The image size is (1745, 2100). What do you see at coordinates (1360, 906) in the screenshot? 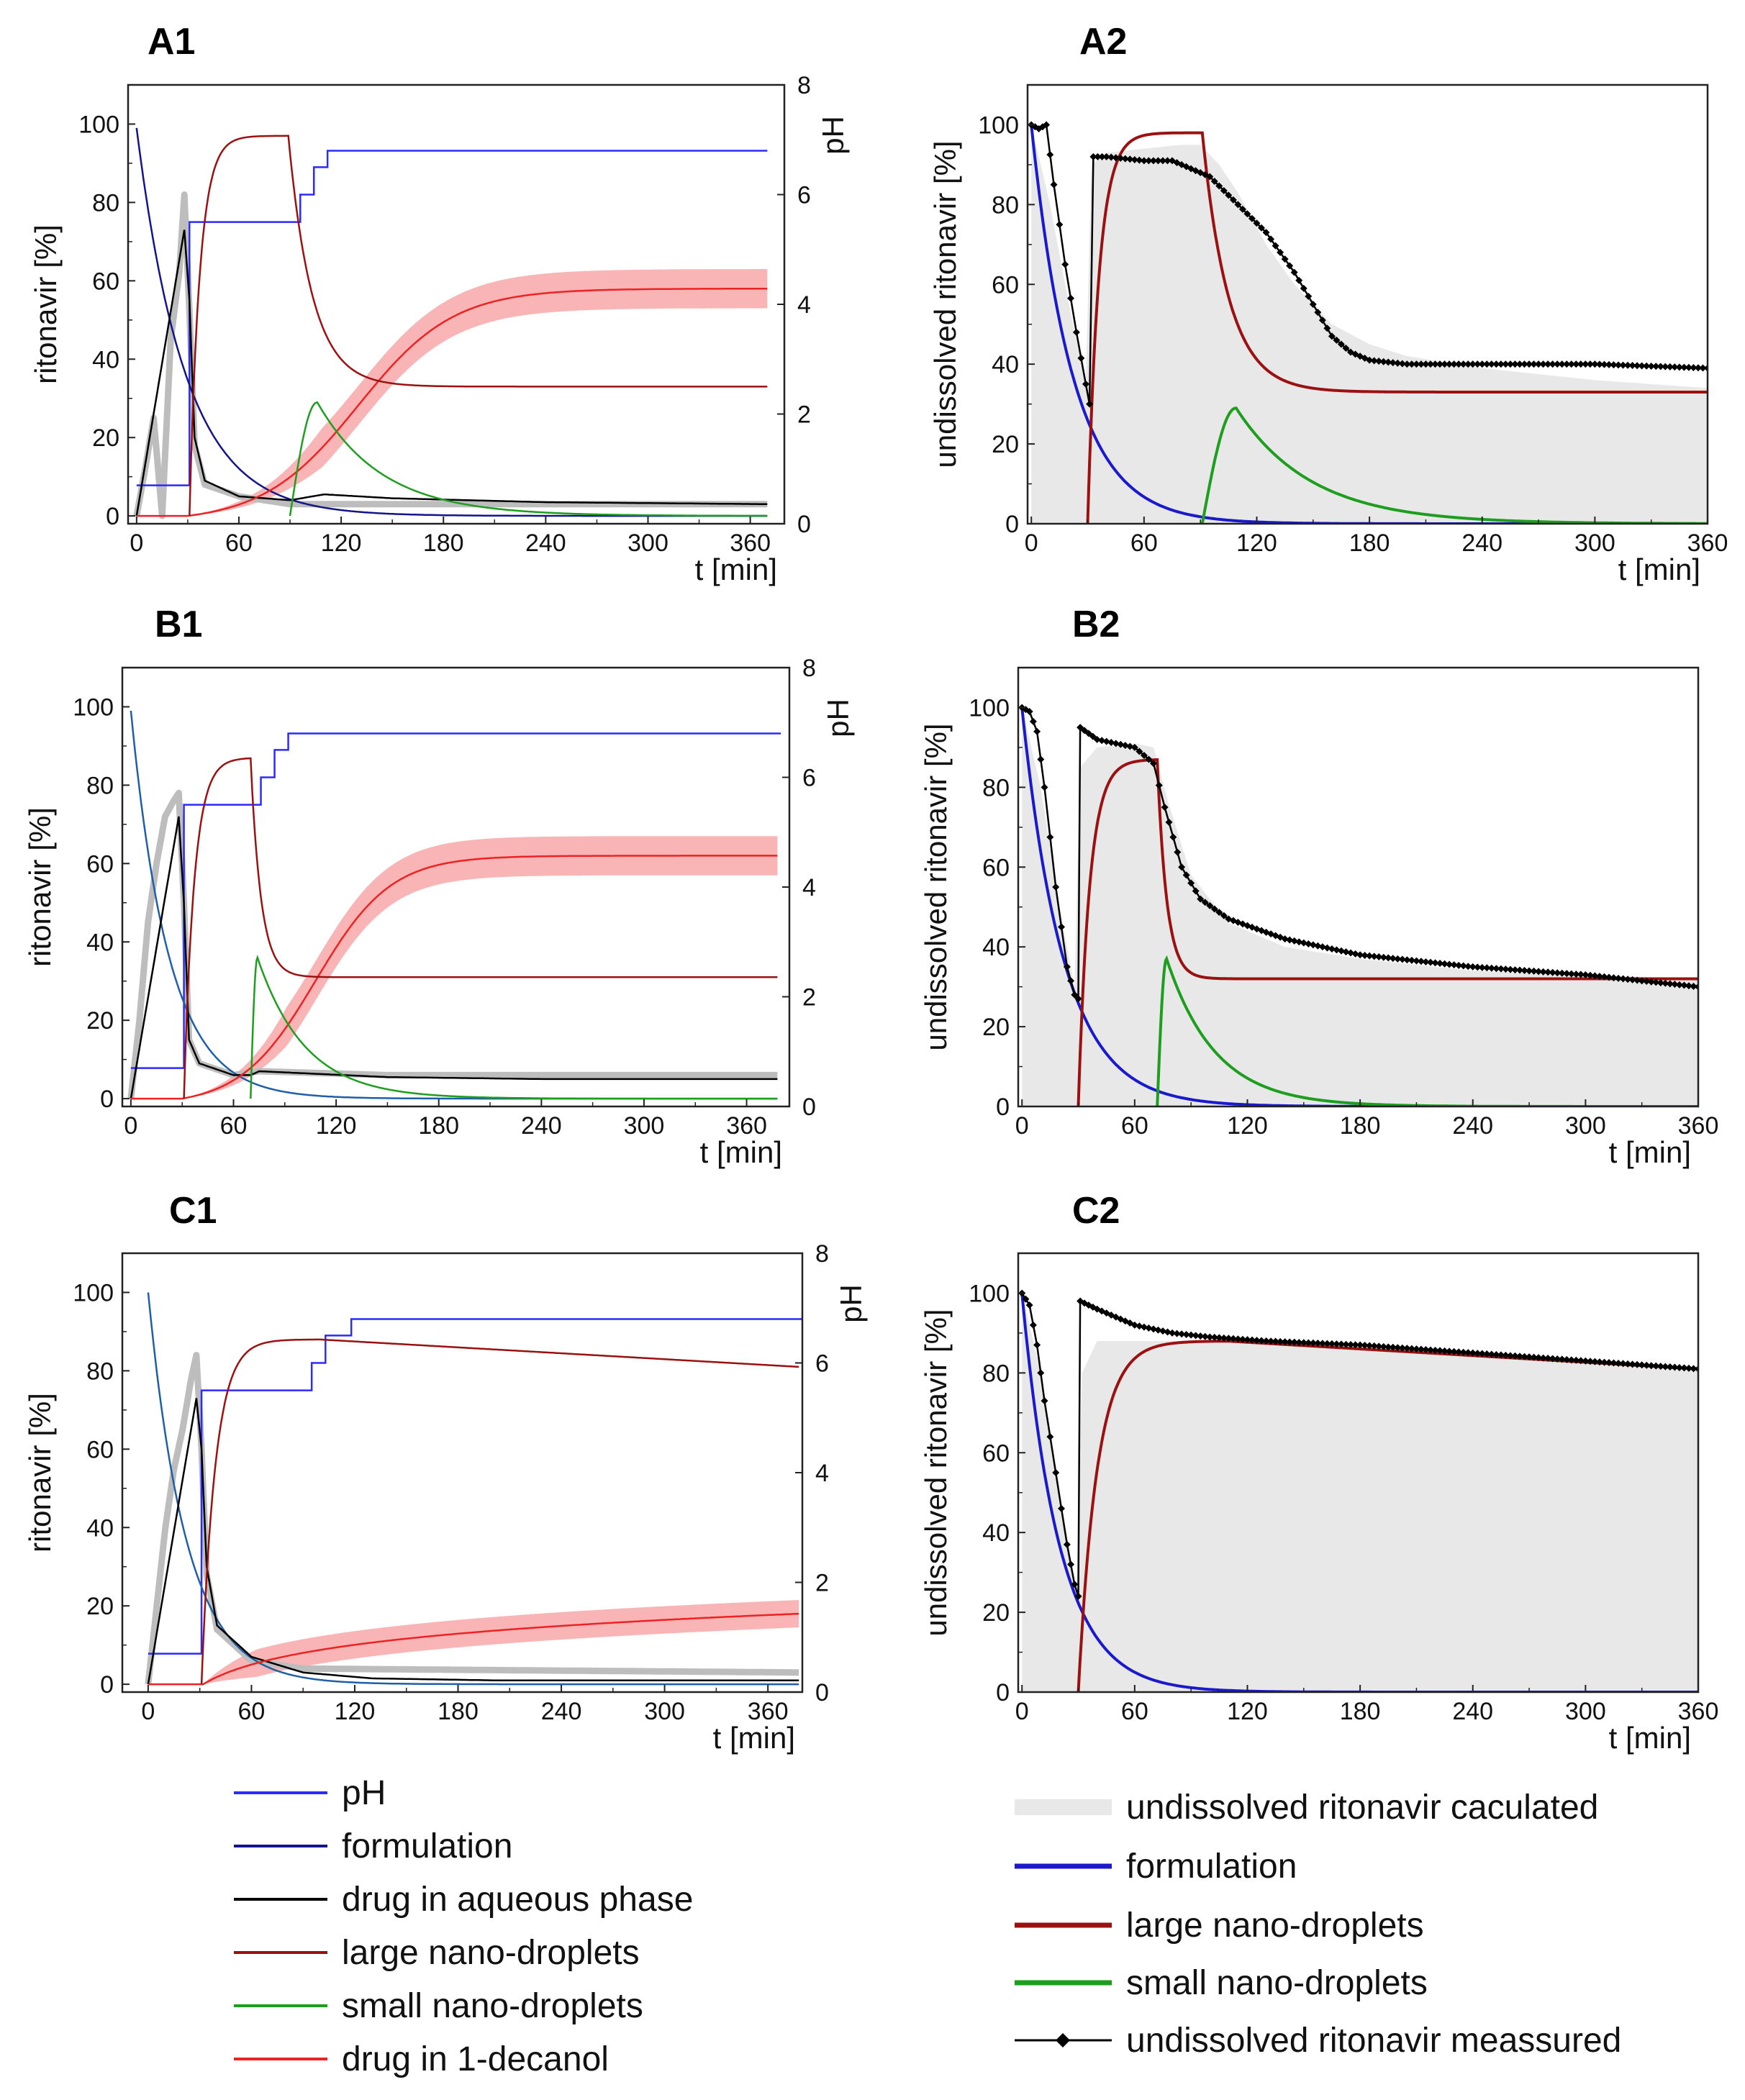
I see `calc-fill-b2` at bounding box center [1360, 906].